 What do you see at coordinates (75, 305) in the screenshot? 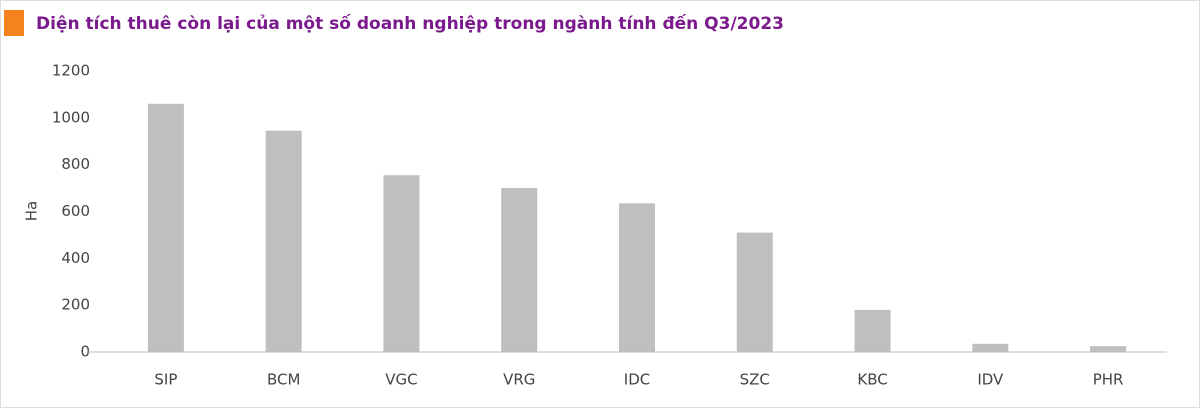
I see `y-tick-label: 200` at bounding box center [75, 305].